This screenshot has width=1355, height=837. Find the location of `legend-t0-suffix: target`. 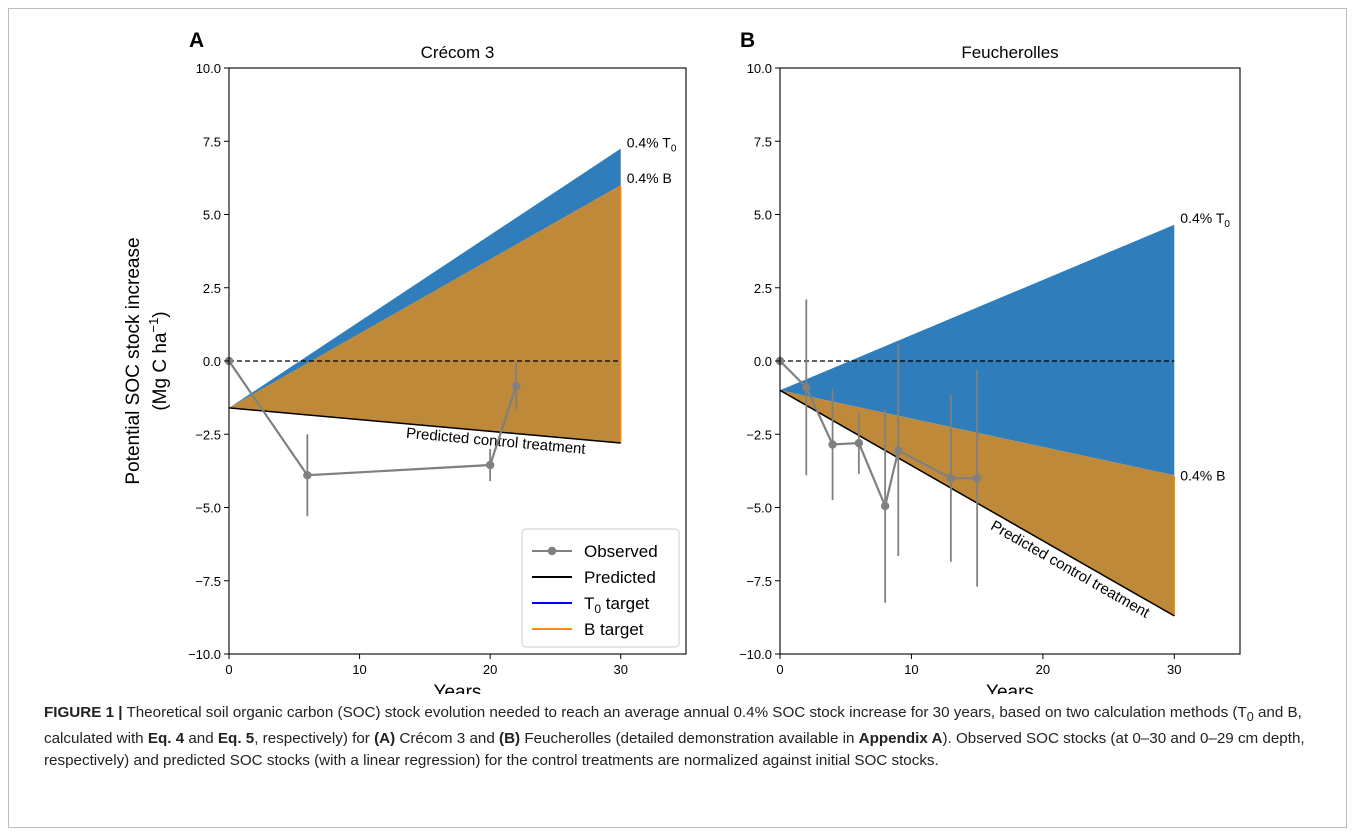

legend-t0-suffix: target is located at coordinates (625, 603).